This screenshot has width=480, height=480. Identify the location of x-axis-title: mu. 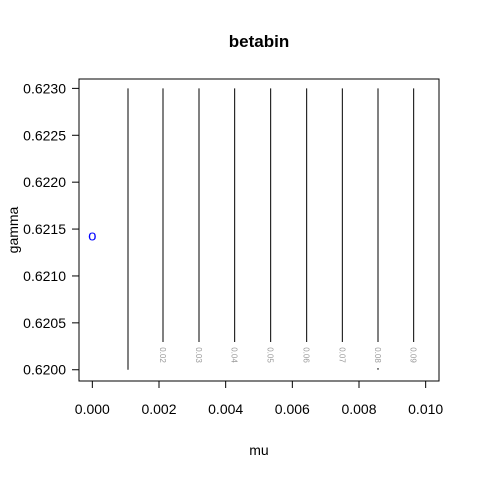
(258, 450).